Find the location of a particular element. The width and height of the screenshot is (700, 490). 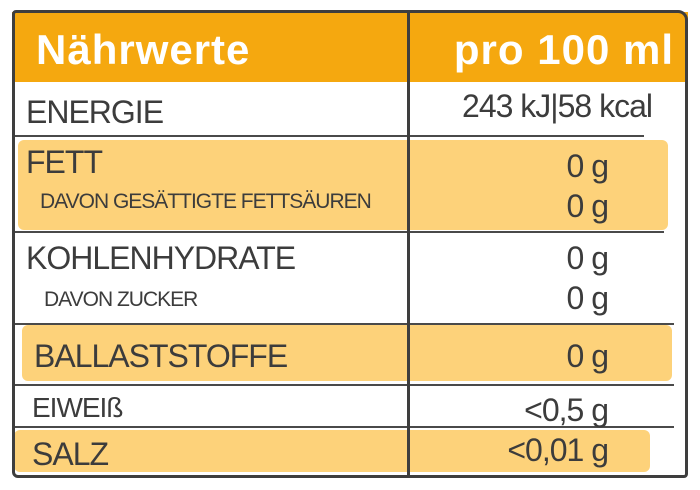

row-label-kohlenhydrate: KOHLENHYDRATE is located at coordinates (161, 258).